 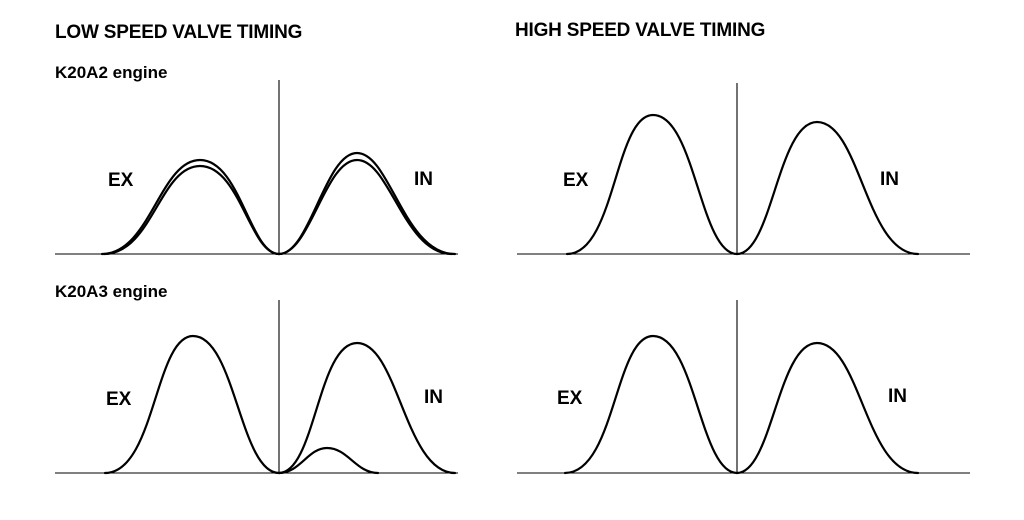 I want to click on k20a2-low-ex-label: EX, so click(x=121, y=180).